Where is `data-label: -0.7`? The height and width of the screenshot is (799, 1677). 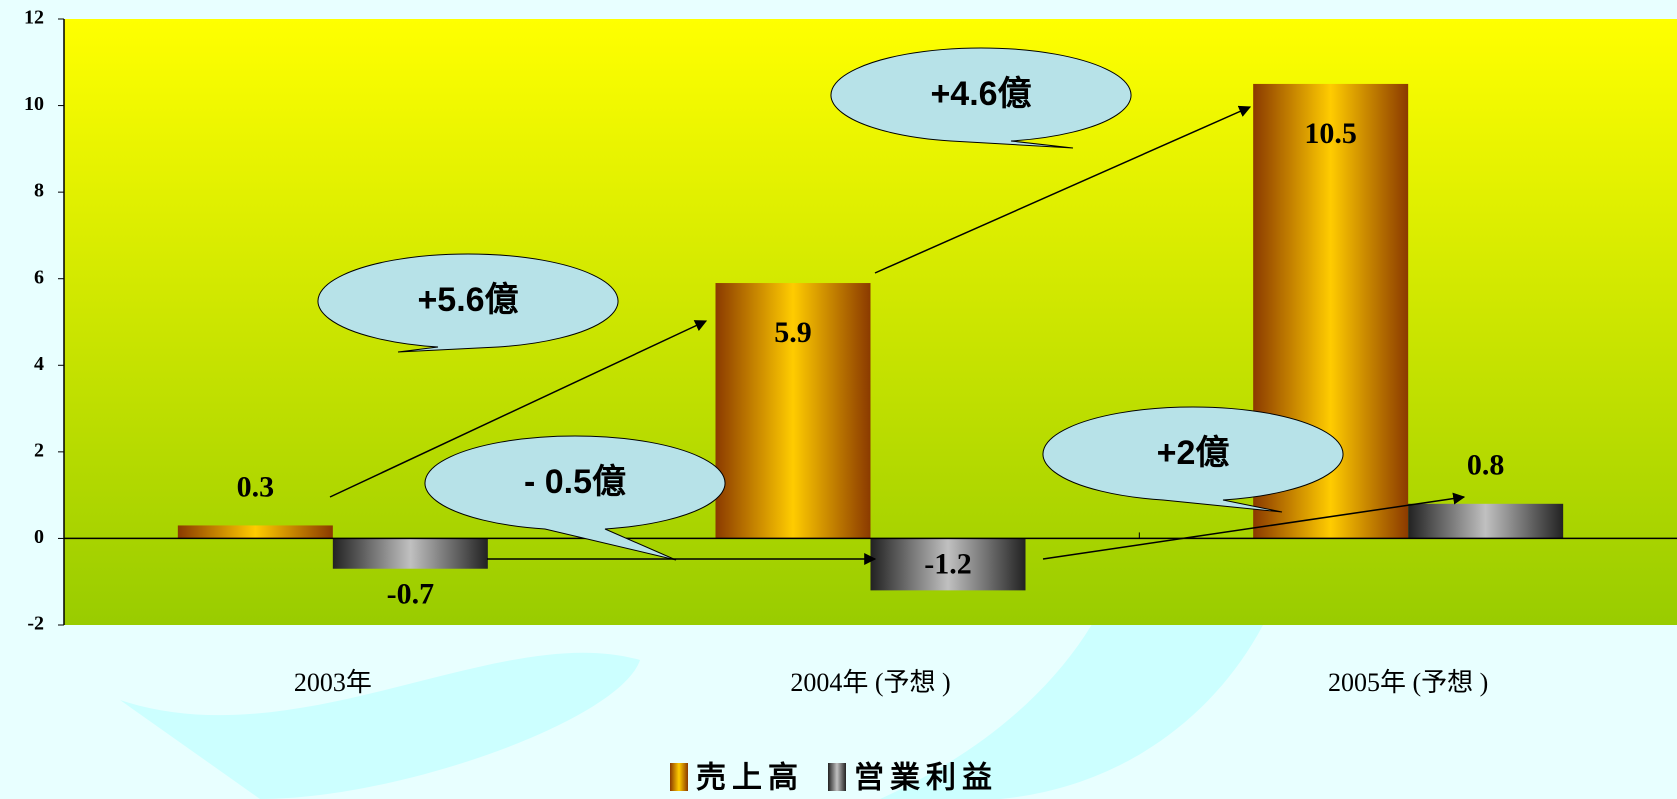
data-label: -0.7 is located at coordinates (411, 594).